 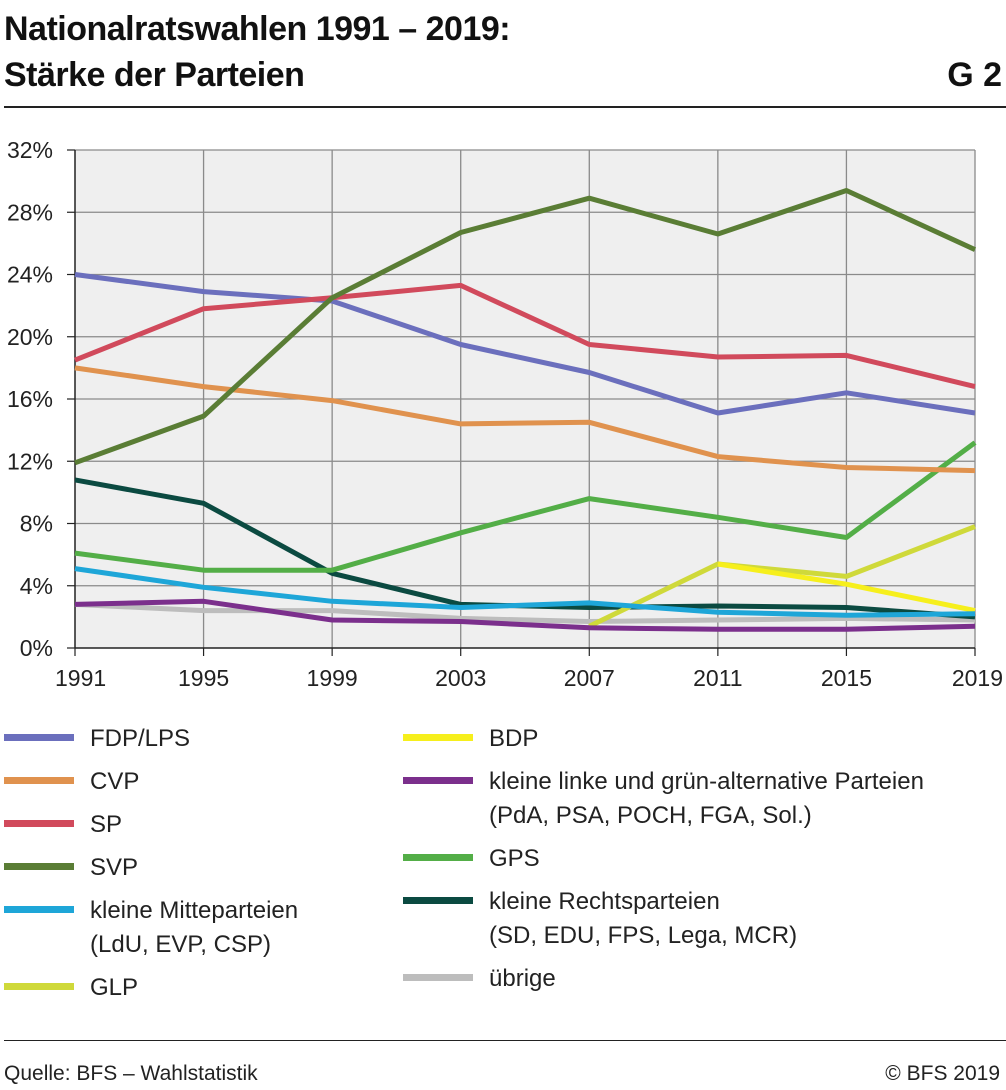 What do you see at coordinates (977, 678) in the screenshot?
I see `x-tick-label: 2019` at bounding box center [977, 678].